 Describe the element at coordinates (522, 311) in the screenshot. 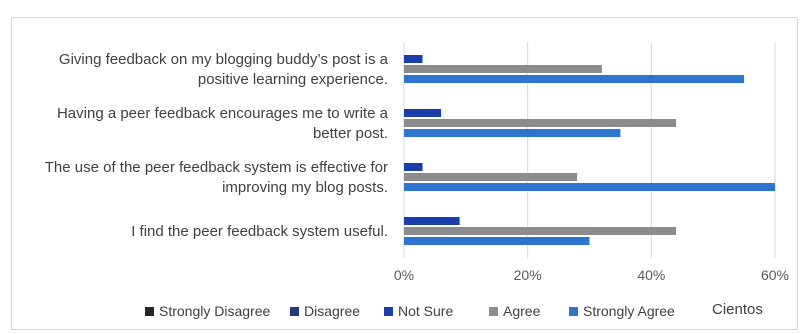

I see `legend-label: Agree` at that location.